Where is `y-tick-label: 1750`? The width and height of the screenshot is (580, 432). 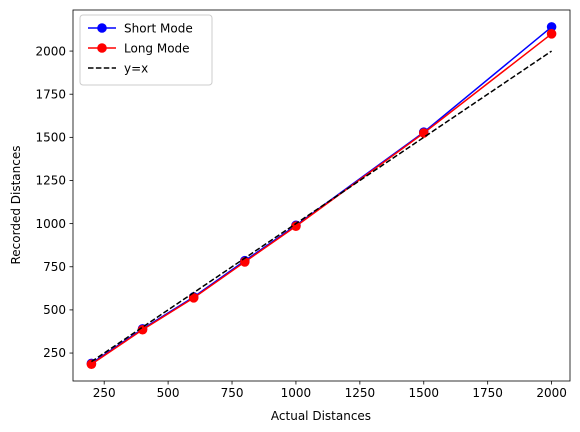 y-tick-label: 1750 is located at coordinates (50, 94).